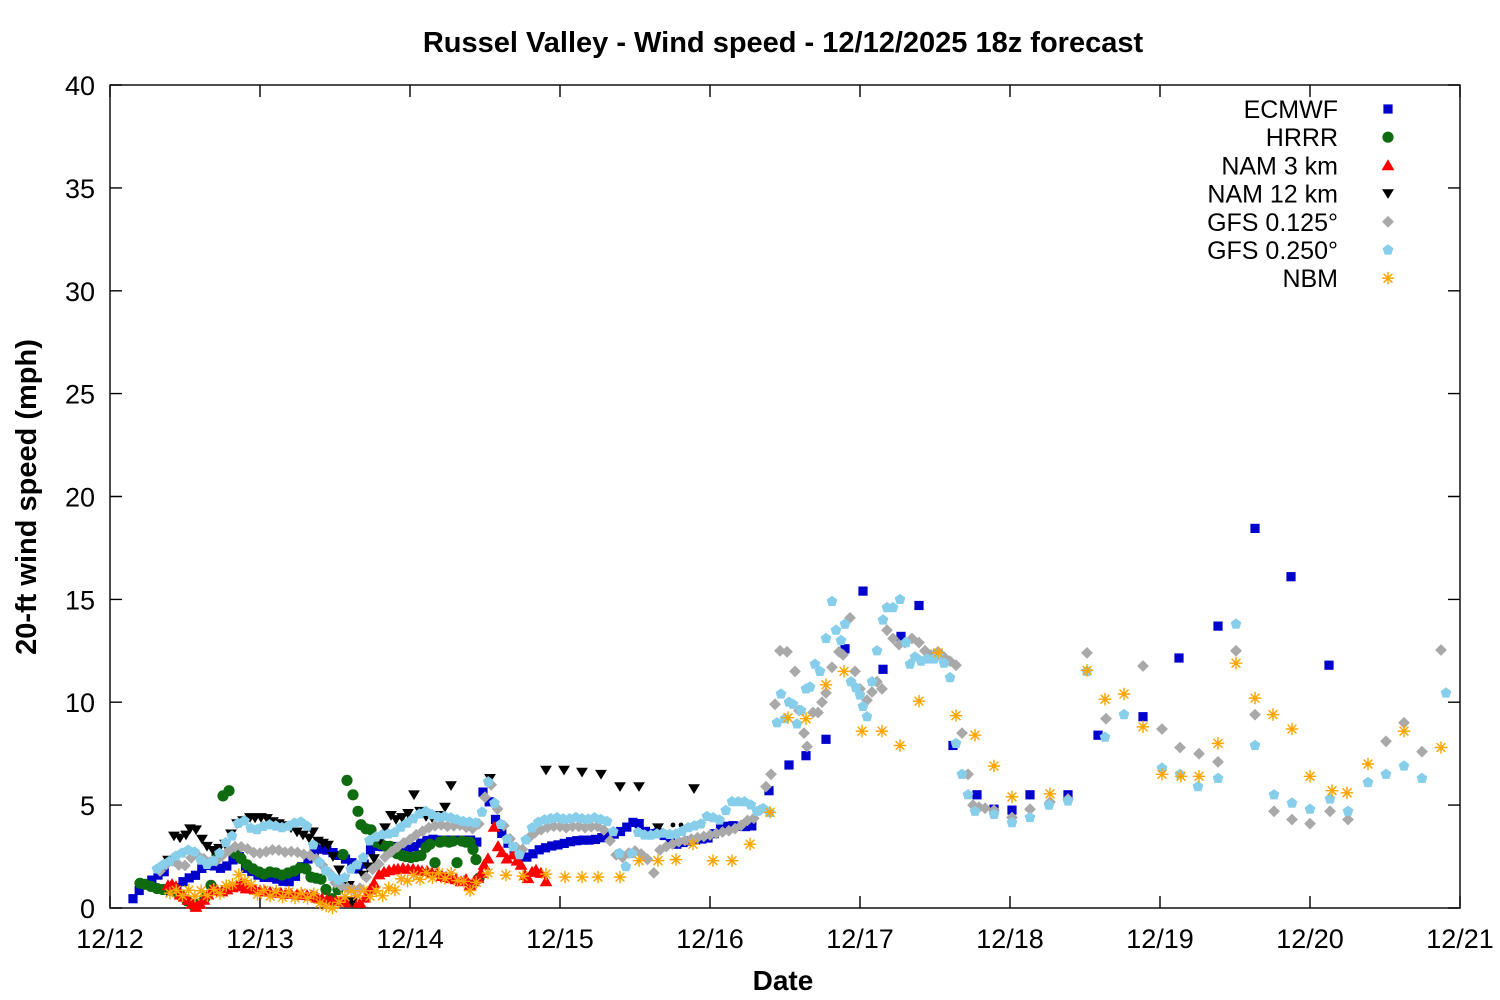 The height and width of the screenshot is (1000, 1500). I want to click on svg-text: GFS 0.250°, so click(1272, 251).